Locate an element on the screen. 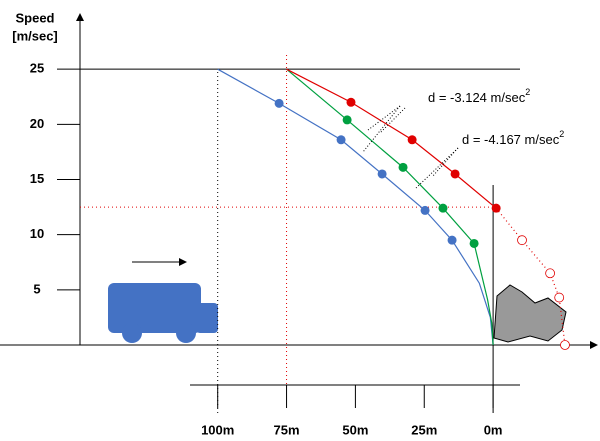 Image resolution: width=600 pixels, height=441 pixels. annotation: d = -4.167 m/sec2 is located at coordinates (513, 138).